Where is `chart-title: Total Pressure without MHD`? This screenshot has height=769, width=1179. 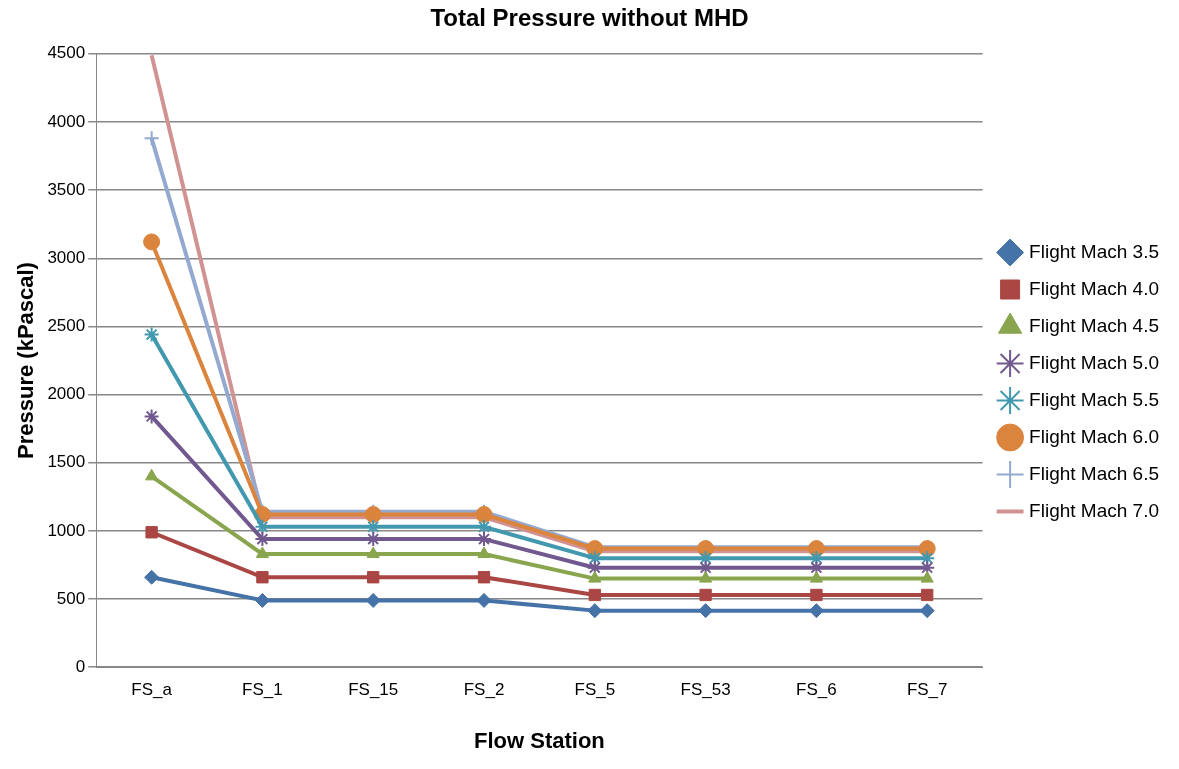
chart-title: Total Pressure without MHD is located at coordinates (589, 18).